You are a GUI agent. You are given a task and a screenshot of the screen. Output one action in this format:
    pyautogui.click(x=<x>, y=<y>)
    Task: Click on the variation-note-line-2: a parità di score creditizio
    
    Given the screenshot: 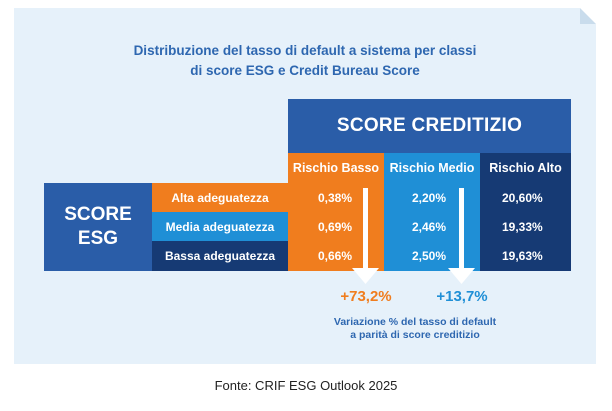 What is the action you would take?
    pyautogui.click(x=415, y=335)
    